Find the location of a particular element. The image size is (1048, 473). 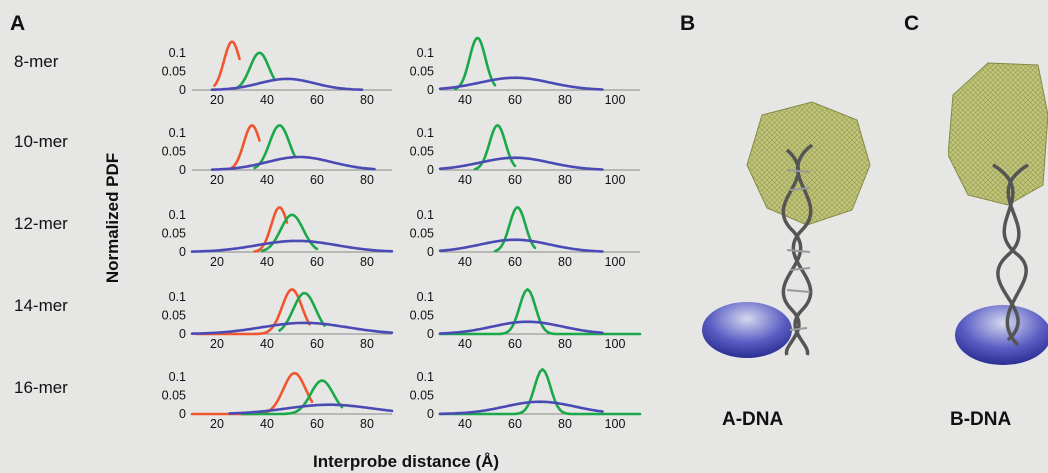

panel-label-b: B is located at coordinates (688, 23).